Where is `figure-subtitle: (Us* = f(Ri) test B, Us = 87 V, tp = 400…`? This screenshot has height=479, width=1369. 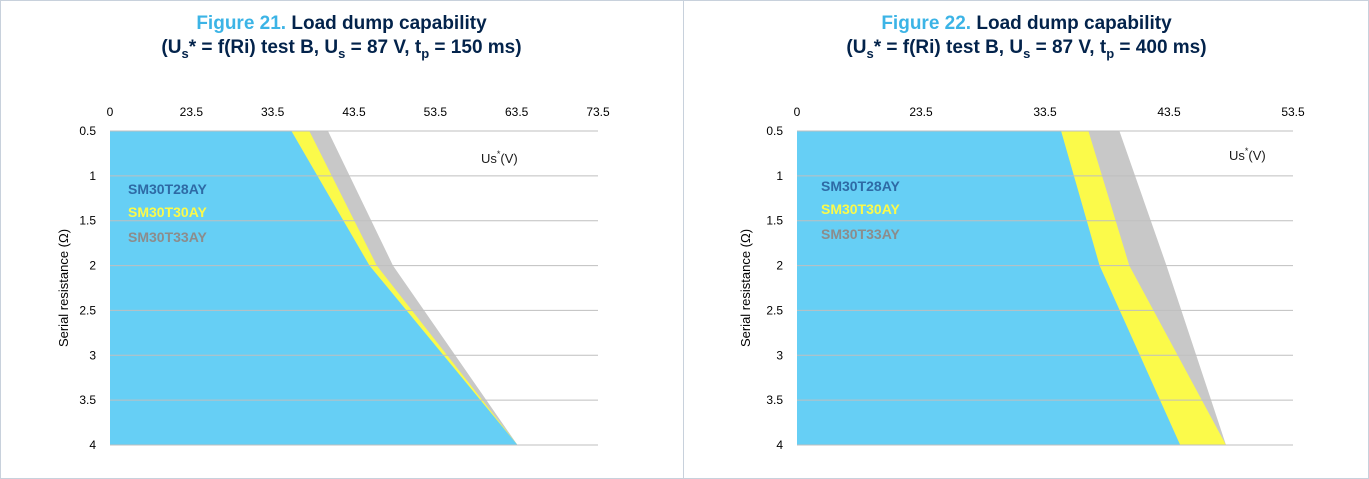
figure-subtitle: (Us* = f(Ri) test B, Us = 87 V, tp = 400… is located at coordinates (1026, 49).